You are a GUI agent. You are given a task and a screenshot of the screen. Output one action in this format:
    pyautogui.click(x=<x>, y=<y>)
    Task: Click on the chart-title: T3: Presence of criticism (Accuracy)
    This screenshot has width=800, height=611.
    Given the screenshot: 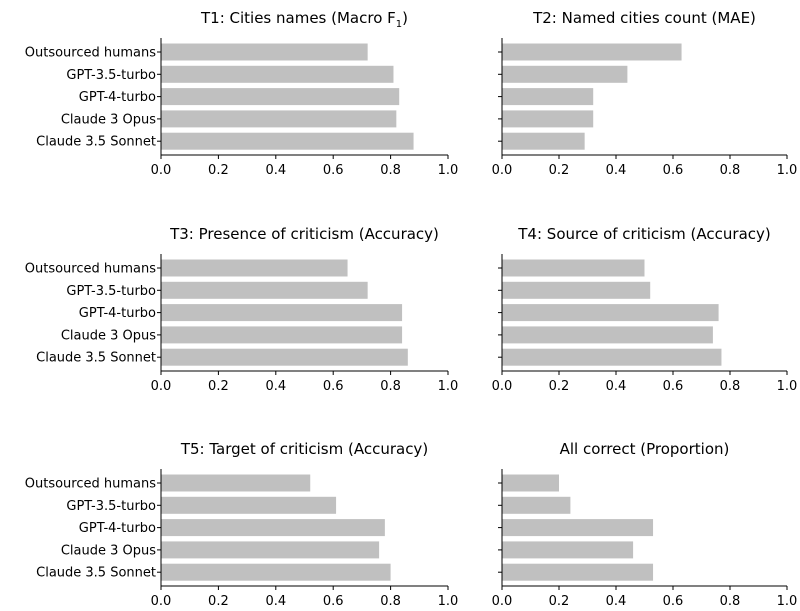 What is the action you would take?
    pyautogui.click(x=304, y=234)
    